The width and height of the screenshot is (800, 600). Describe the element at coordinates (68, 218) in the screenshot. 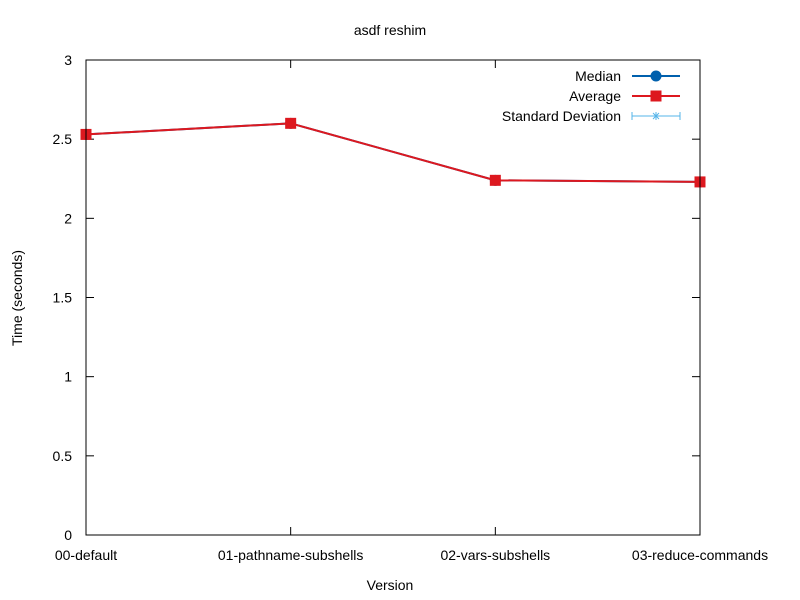

I see `y-tick-label: 2` at that location.